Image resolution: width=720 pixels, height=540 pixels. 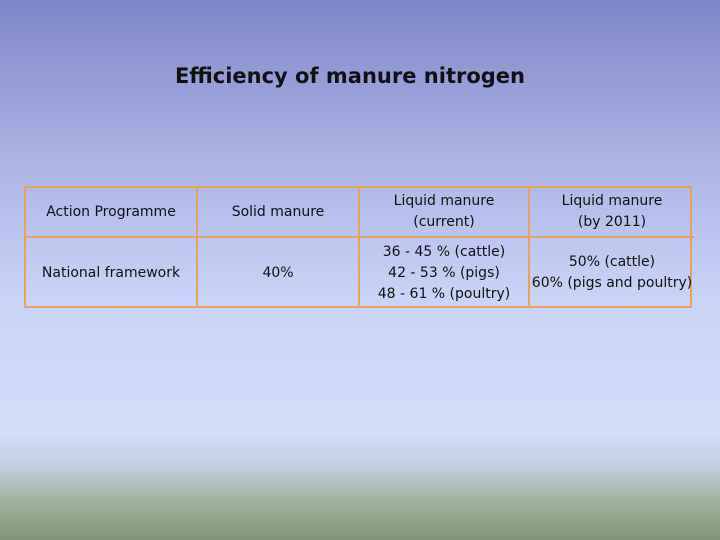 I want to click on liquid-current-pigs: 42 - 53 % (pigs), so click(x=444, y=272).